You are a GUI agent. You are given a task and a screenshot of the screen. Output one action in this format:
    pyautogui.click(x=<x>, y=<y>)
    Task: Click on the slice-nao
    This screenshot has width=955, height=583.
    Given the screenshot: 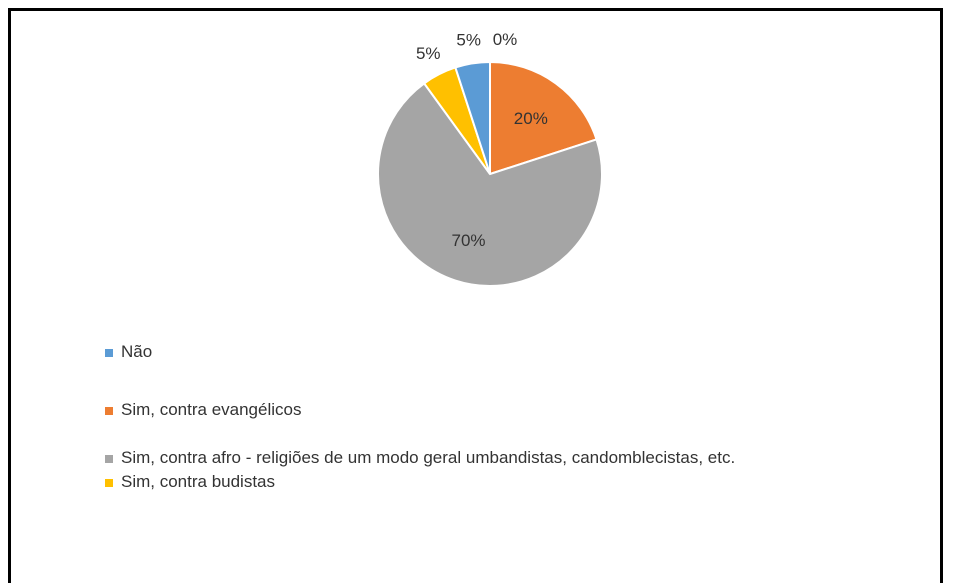 What is the action you would take?
    pyautogui.click(x=472, y=117)
    